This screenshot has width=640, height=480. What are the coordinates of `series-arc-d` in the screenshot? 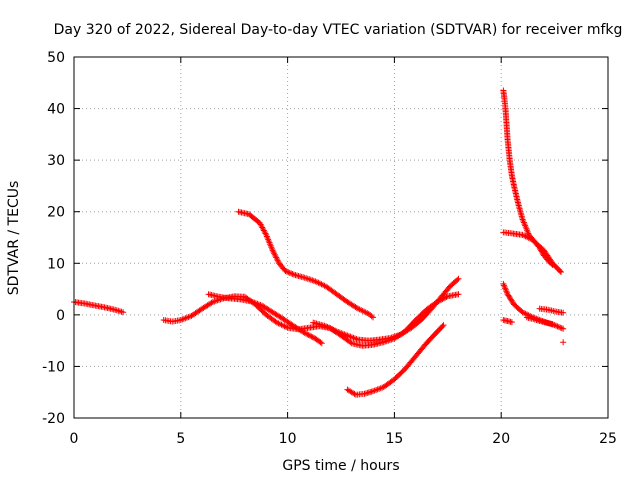 It's located at (306, 264).